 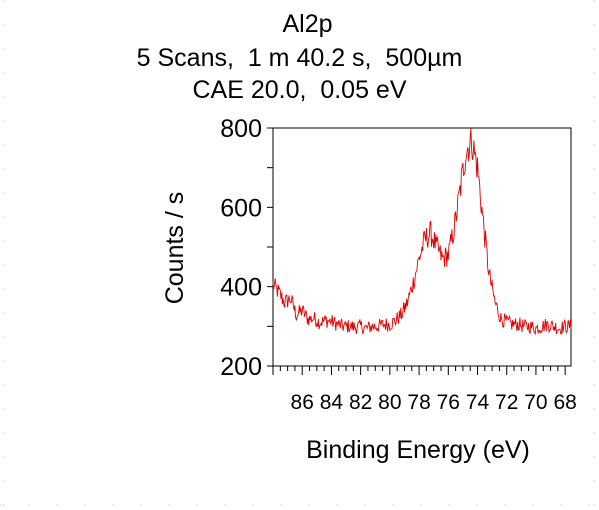 What do you see at coordinates (418, 402) in the screenshot?
I see `x-tick-label: 78` at bounding box center [418, 402].